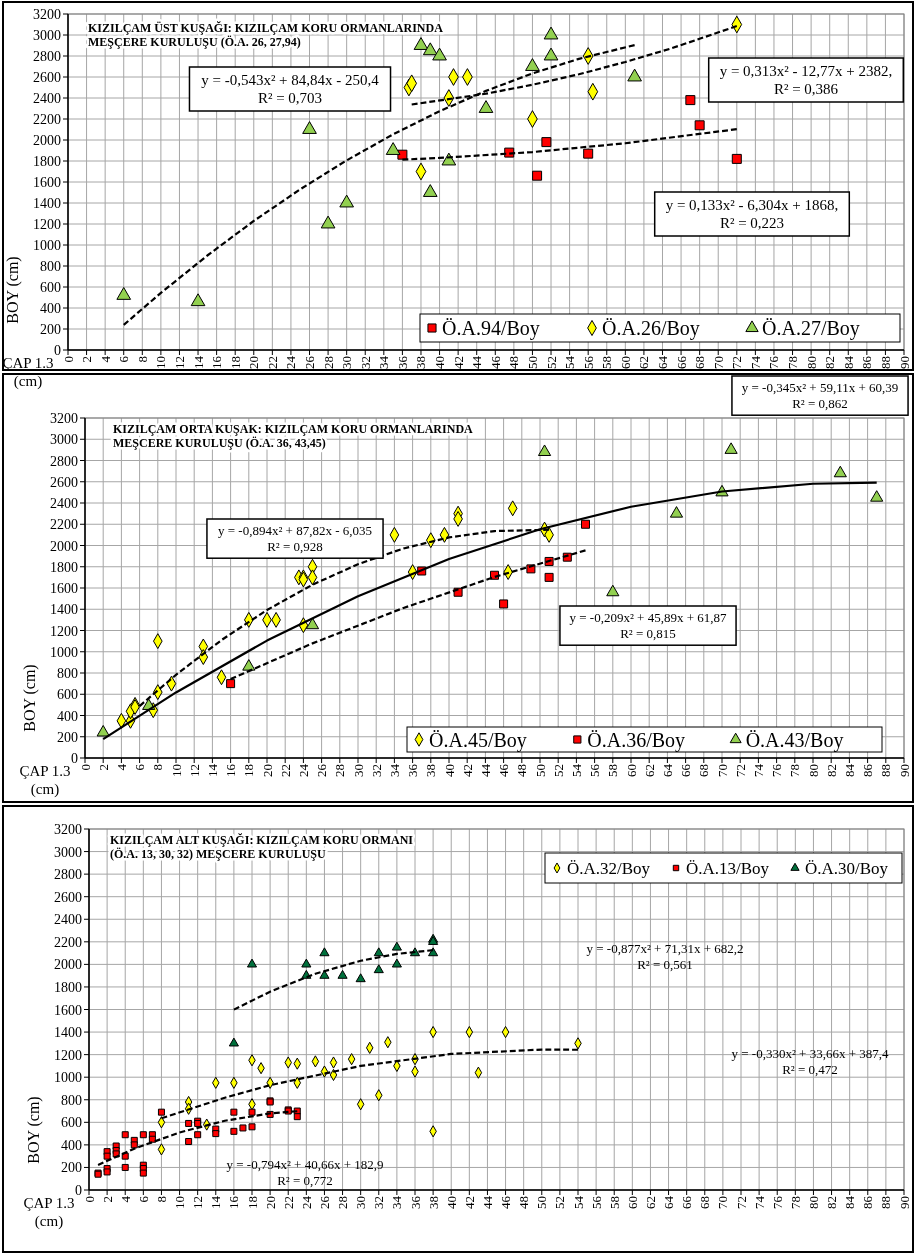 This screenshot has width=916, height=1254. Describe the element at coordinates (596, 1202) in the screenshot. I see `x-tick-label: 56` at that location.